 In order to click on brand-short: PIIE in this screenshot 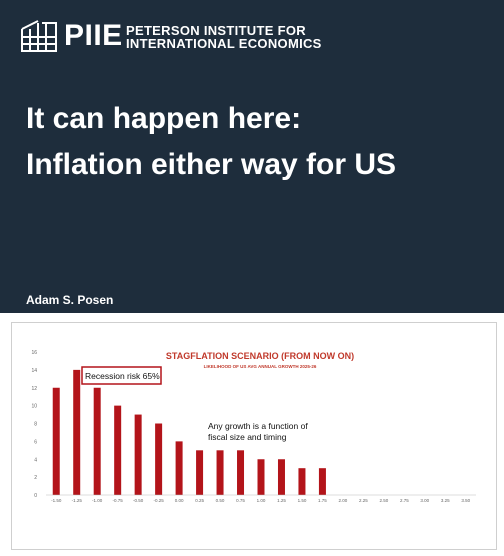, I will do `click(93, 35)`.